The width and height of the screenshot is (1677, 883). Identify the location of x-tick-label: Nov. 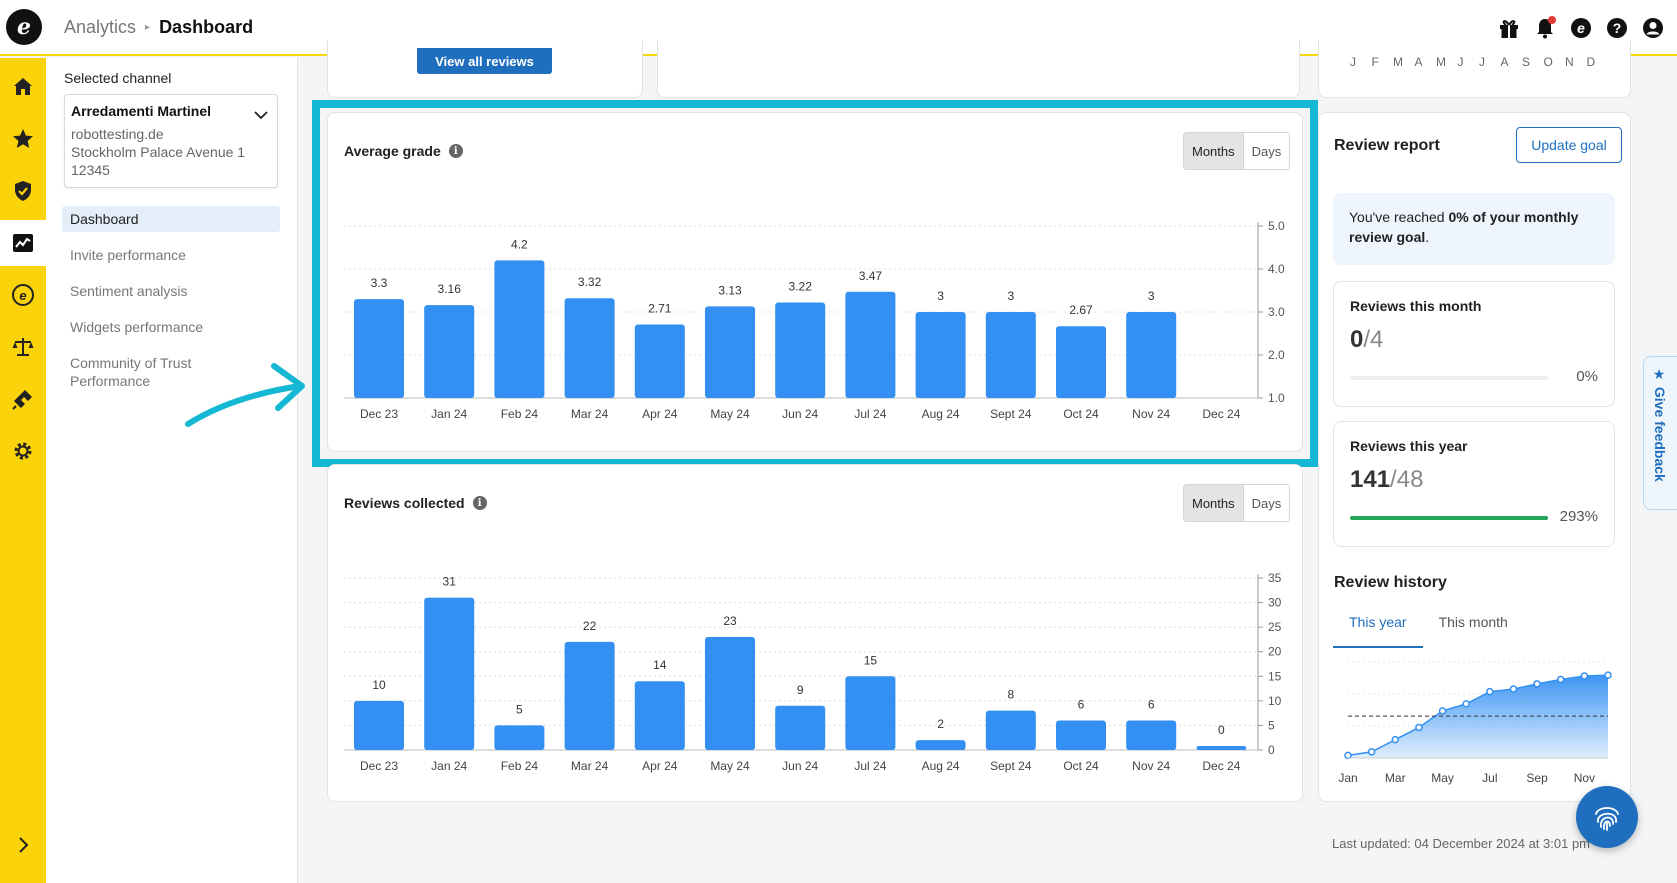
(1584, 778).